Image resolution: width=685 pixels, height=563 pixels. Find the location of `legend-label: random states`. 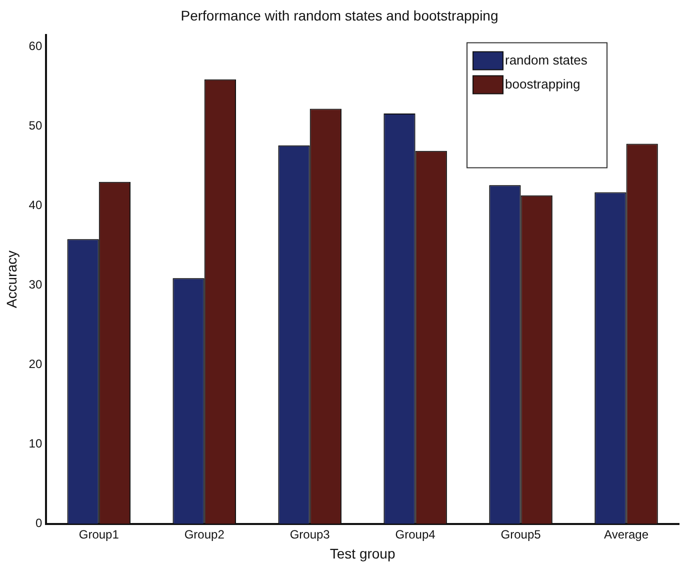

legend-label: random states is located at coordinates (546, 60).